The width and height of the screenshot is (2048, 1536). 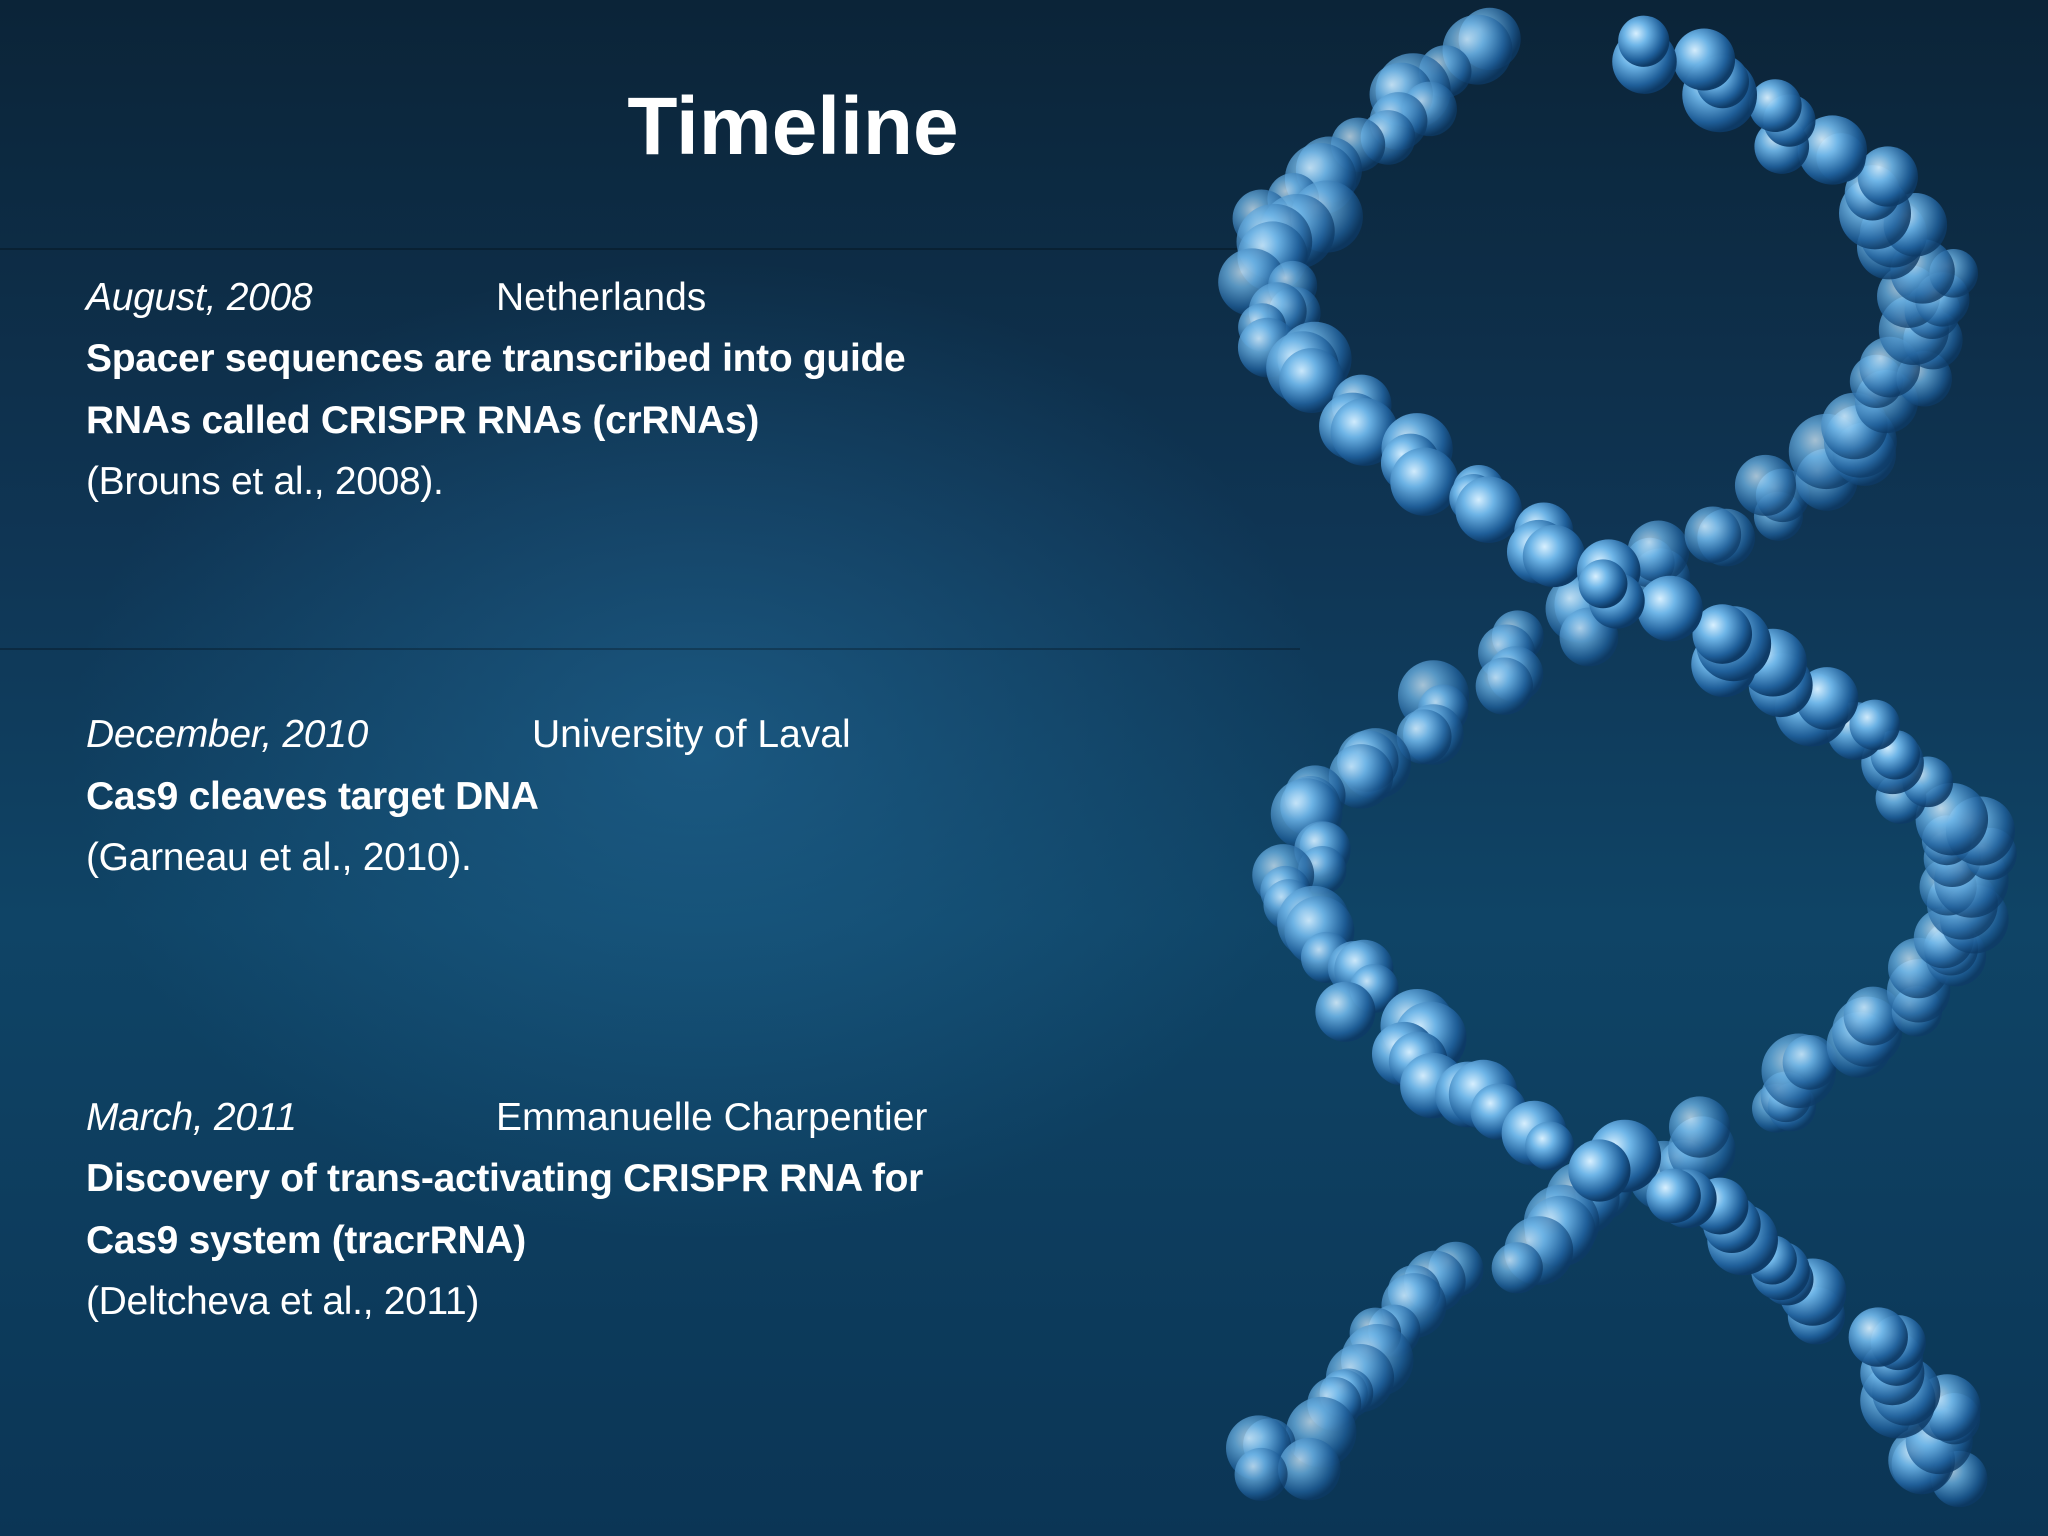 What do you see at coordinates (199, 297) in the screenshot?
I see `entry-1-date: August, 2008` at bounding box center [199, 297].